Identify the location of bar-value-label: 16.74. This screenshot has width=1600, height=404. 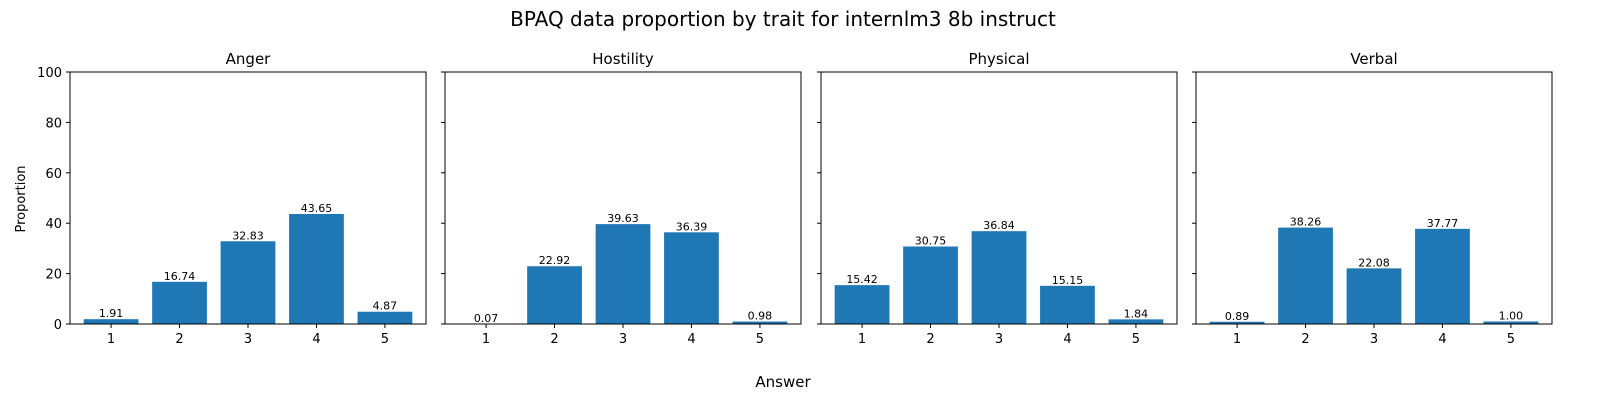
(180, 276).